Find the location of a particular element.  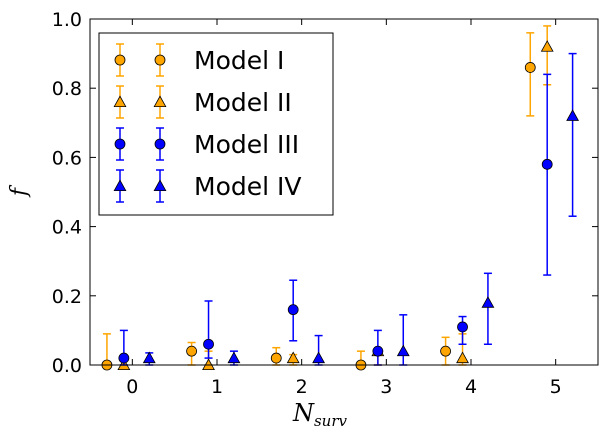

x-axis-label-subscript: surv is located at coordinates (331, 419).